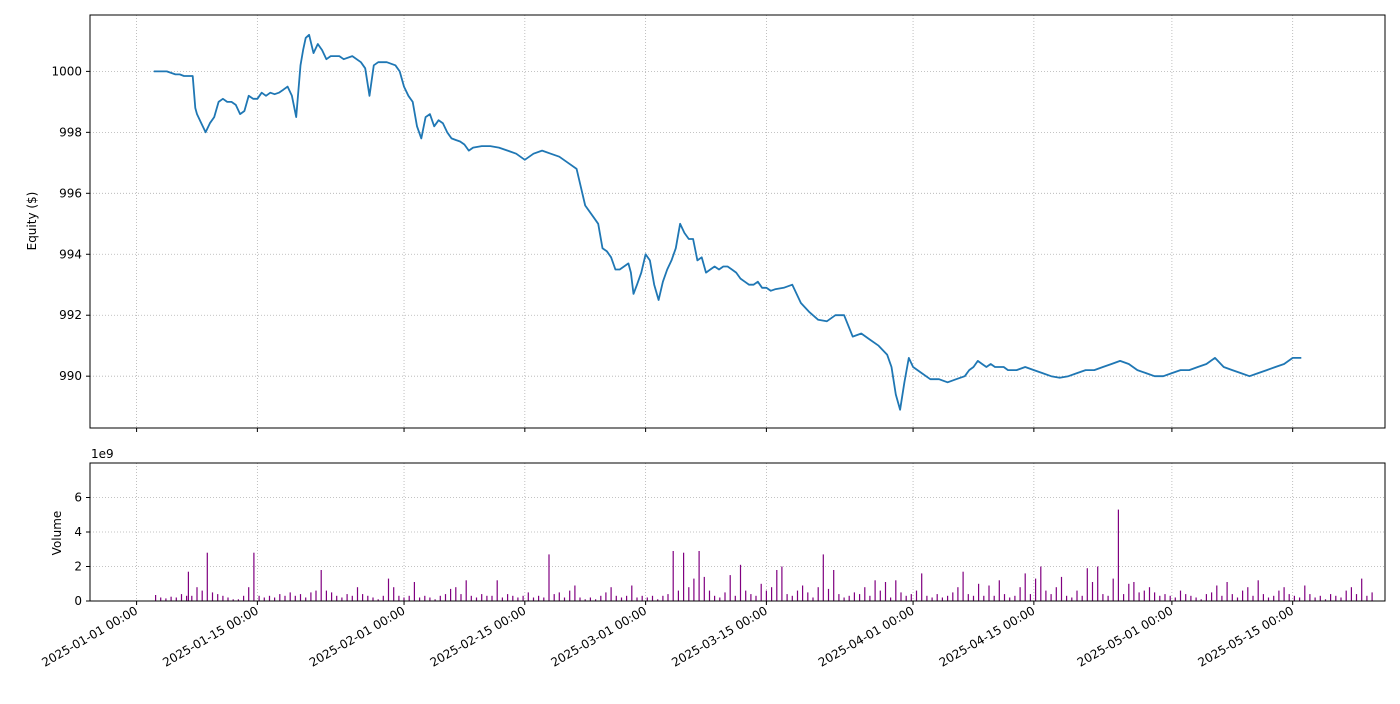 This screenshot has height=704, width=1400. What do you see at coordinates (764, 555) in the screenshot?
I see `volume-bars` at bounding box center [764, 555].